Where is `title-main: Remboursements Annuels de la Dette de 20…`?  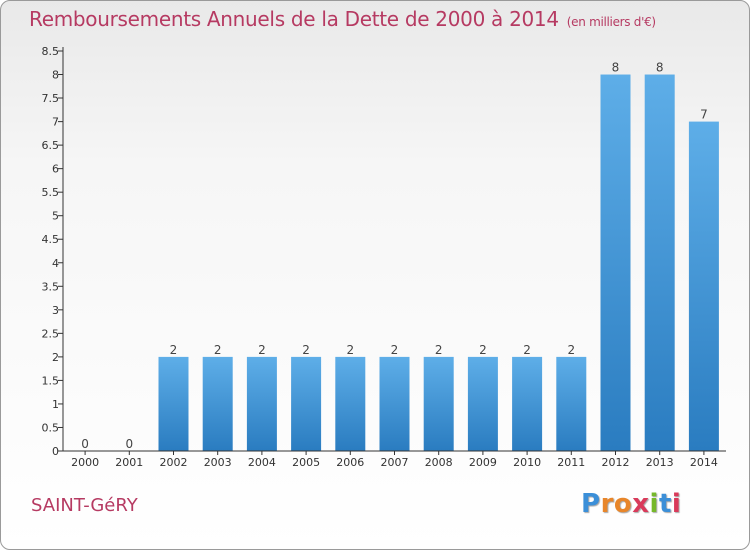 title-main: Remboursements Annuels de la Dette de 20… is located at coordinates (294, 19).